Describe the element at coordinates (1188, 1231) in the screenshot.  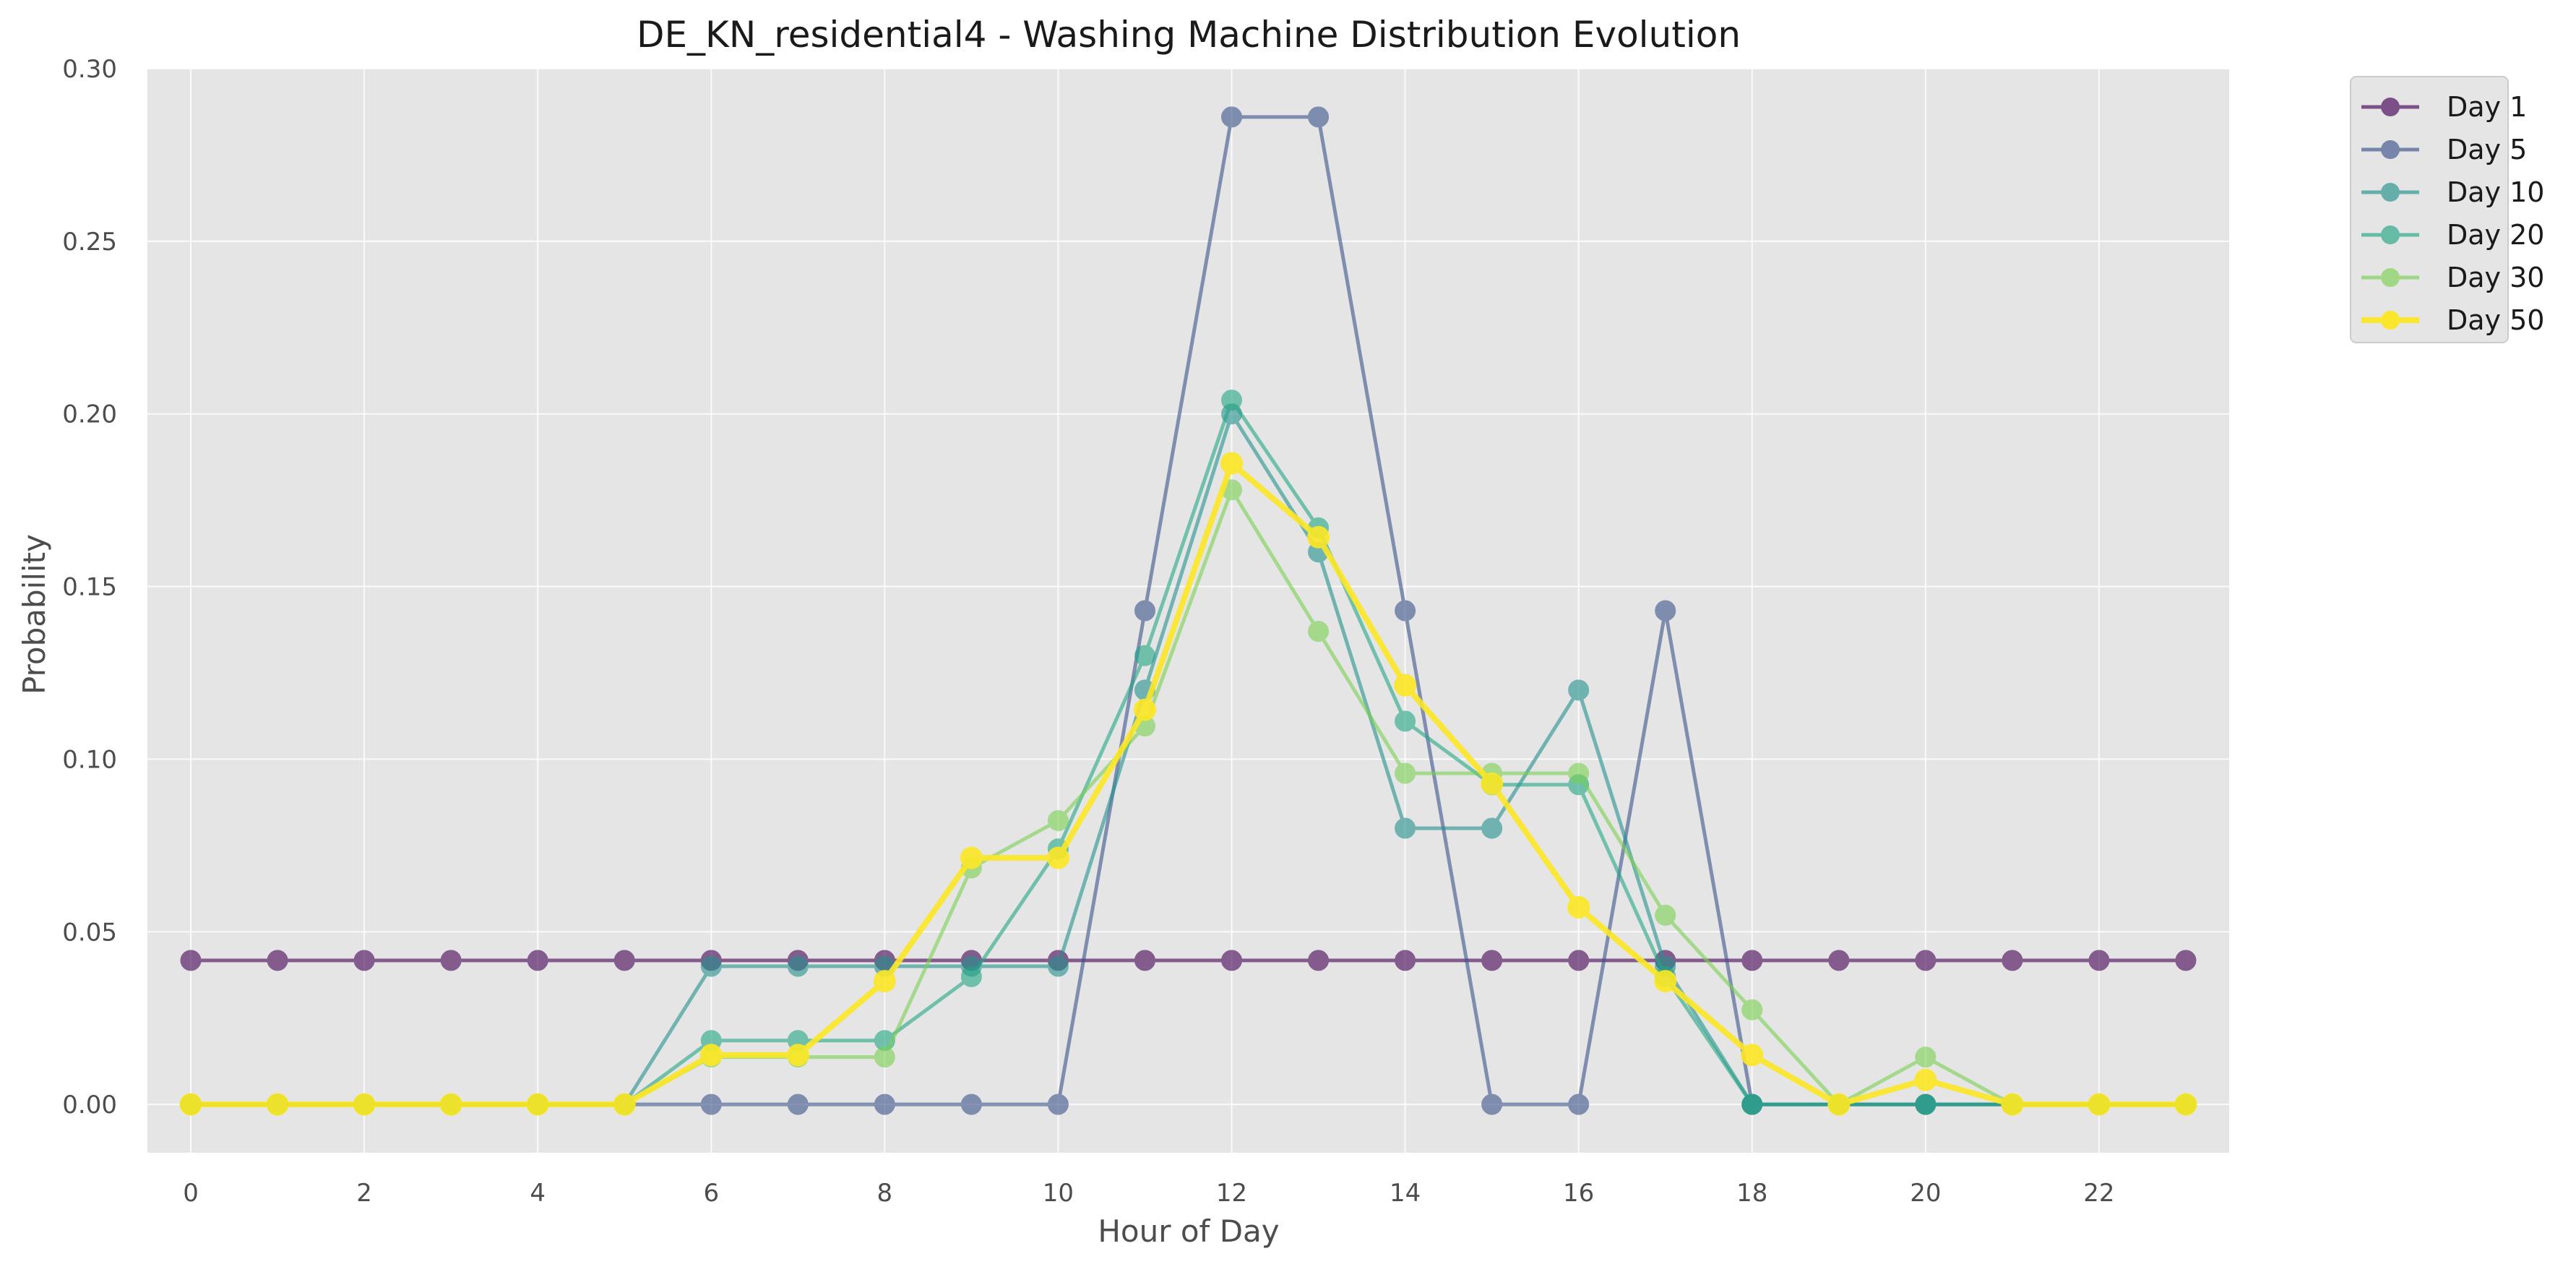
I see `x-axis-title: Hour of Day` at that location.